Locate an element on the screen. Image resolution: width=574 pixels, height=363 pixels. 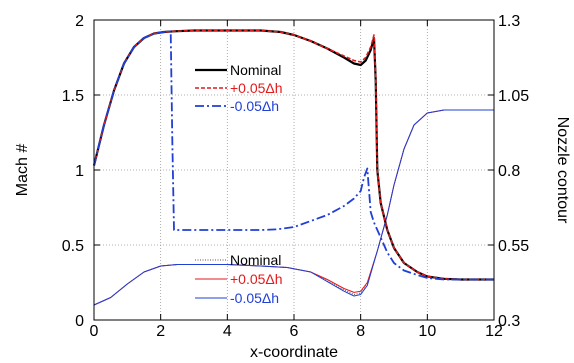
y-tick-label-right: 0.8 is located at coordinates (509, 171).